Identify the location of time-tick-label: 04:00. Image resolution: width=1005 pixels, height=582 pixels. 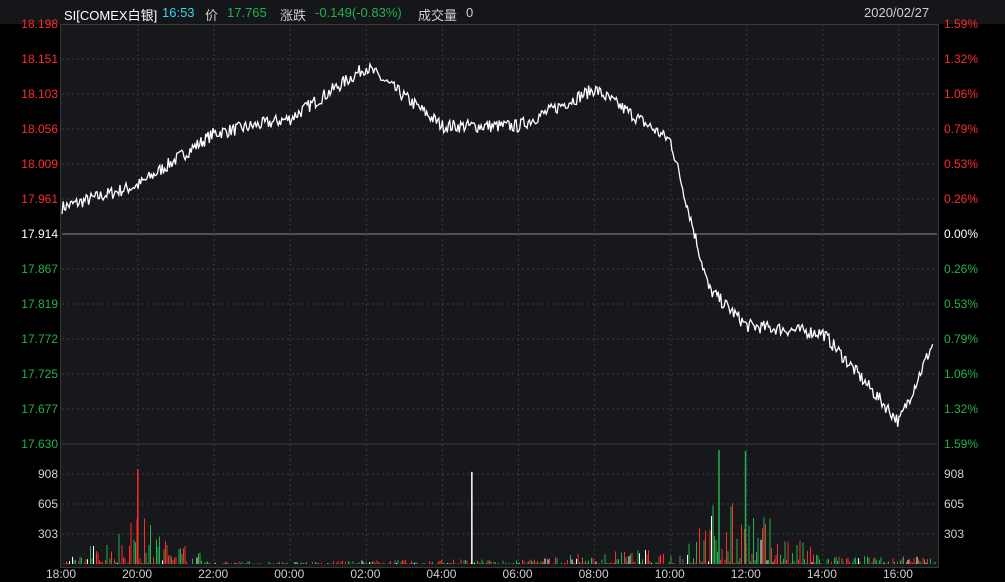
(441, 574).